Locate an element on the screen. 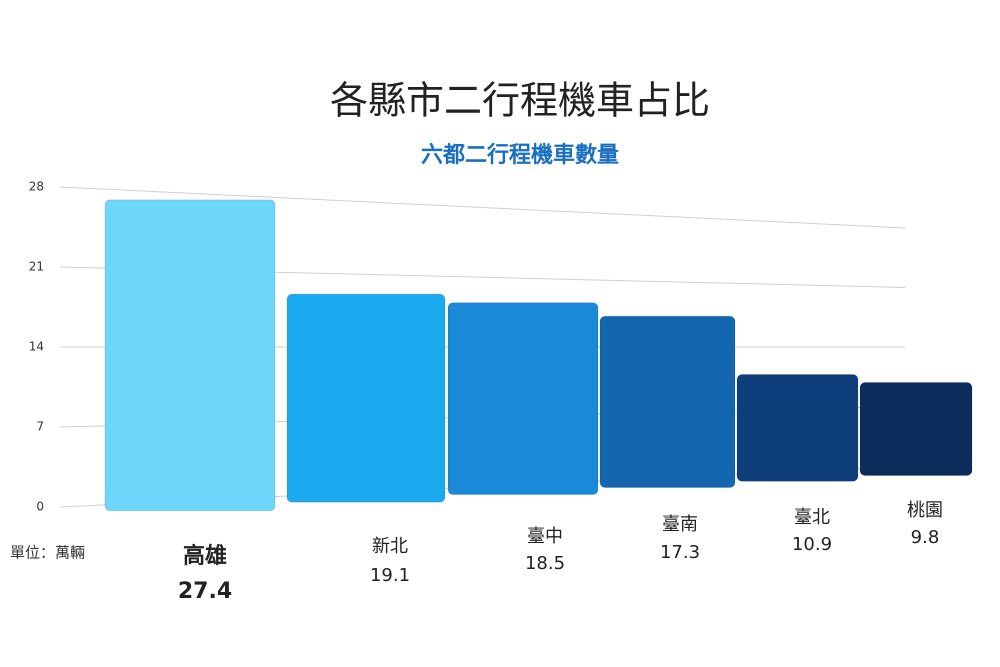  value-label: 17.3 is located at coordinates (680, 552).